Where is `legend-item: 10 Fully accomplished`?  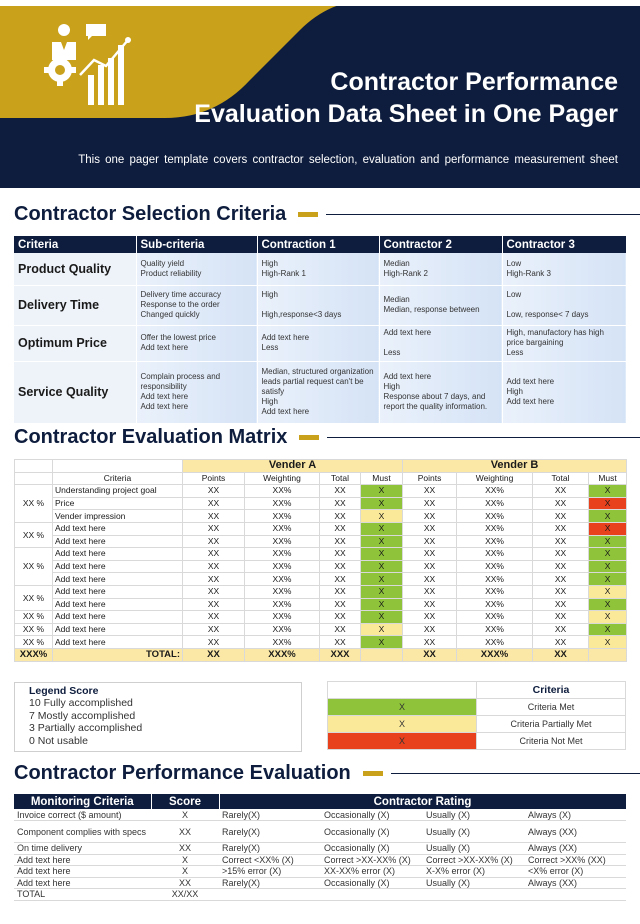 legend-item: 10 Fully accomplished is located at coordinates (81, 703).